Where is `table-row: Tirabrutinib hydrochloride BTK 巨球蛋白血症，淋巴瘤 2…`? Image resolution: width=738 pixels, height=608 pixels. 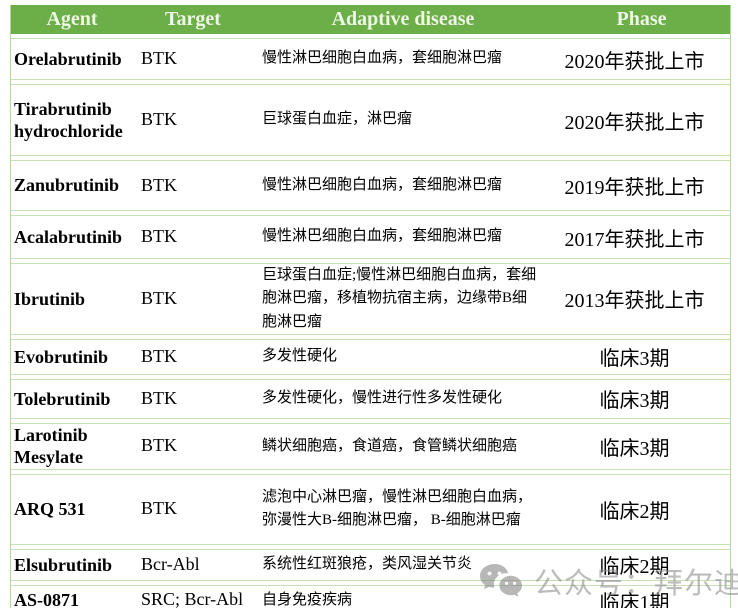
table-row: Tirabrutinib hydrochloride BTK 巨球蛋白血症，淋巴瘤 2… is located at coordinates (370, 120).